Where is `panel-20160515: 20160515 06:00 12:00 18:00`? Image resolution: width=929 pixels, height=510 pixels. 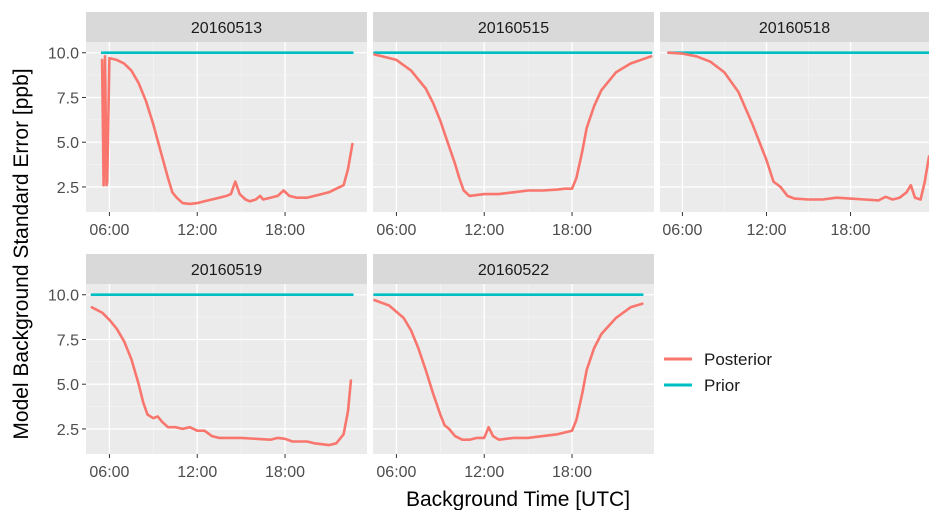 panel-20160515: 20160515 06:00 12:00 18:00 is located at coordinates (513, 125).